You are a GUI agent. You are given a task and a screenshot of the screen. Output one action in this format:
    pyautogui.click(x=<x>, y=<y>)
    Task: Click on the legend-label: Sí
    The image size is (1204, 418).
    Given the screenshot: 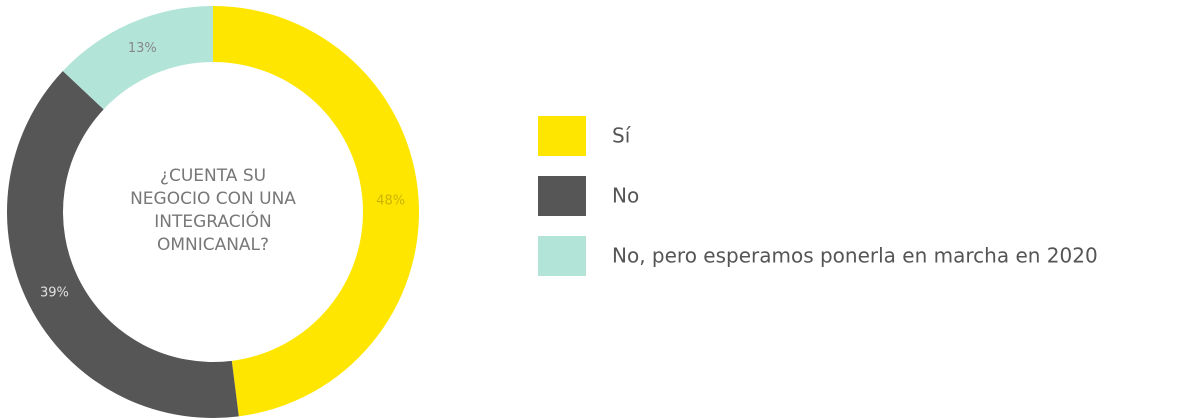 What is the action you would take?
    pyautogui.click(x=622, y=136)
    